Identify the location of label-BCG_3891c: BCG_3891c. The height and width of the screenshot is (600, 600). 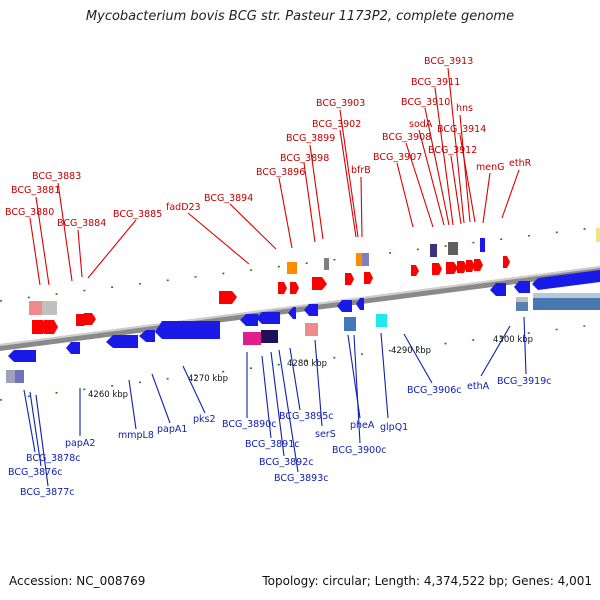
(272, 444).